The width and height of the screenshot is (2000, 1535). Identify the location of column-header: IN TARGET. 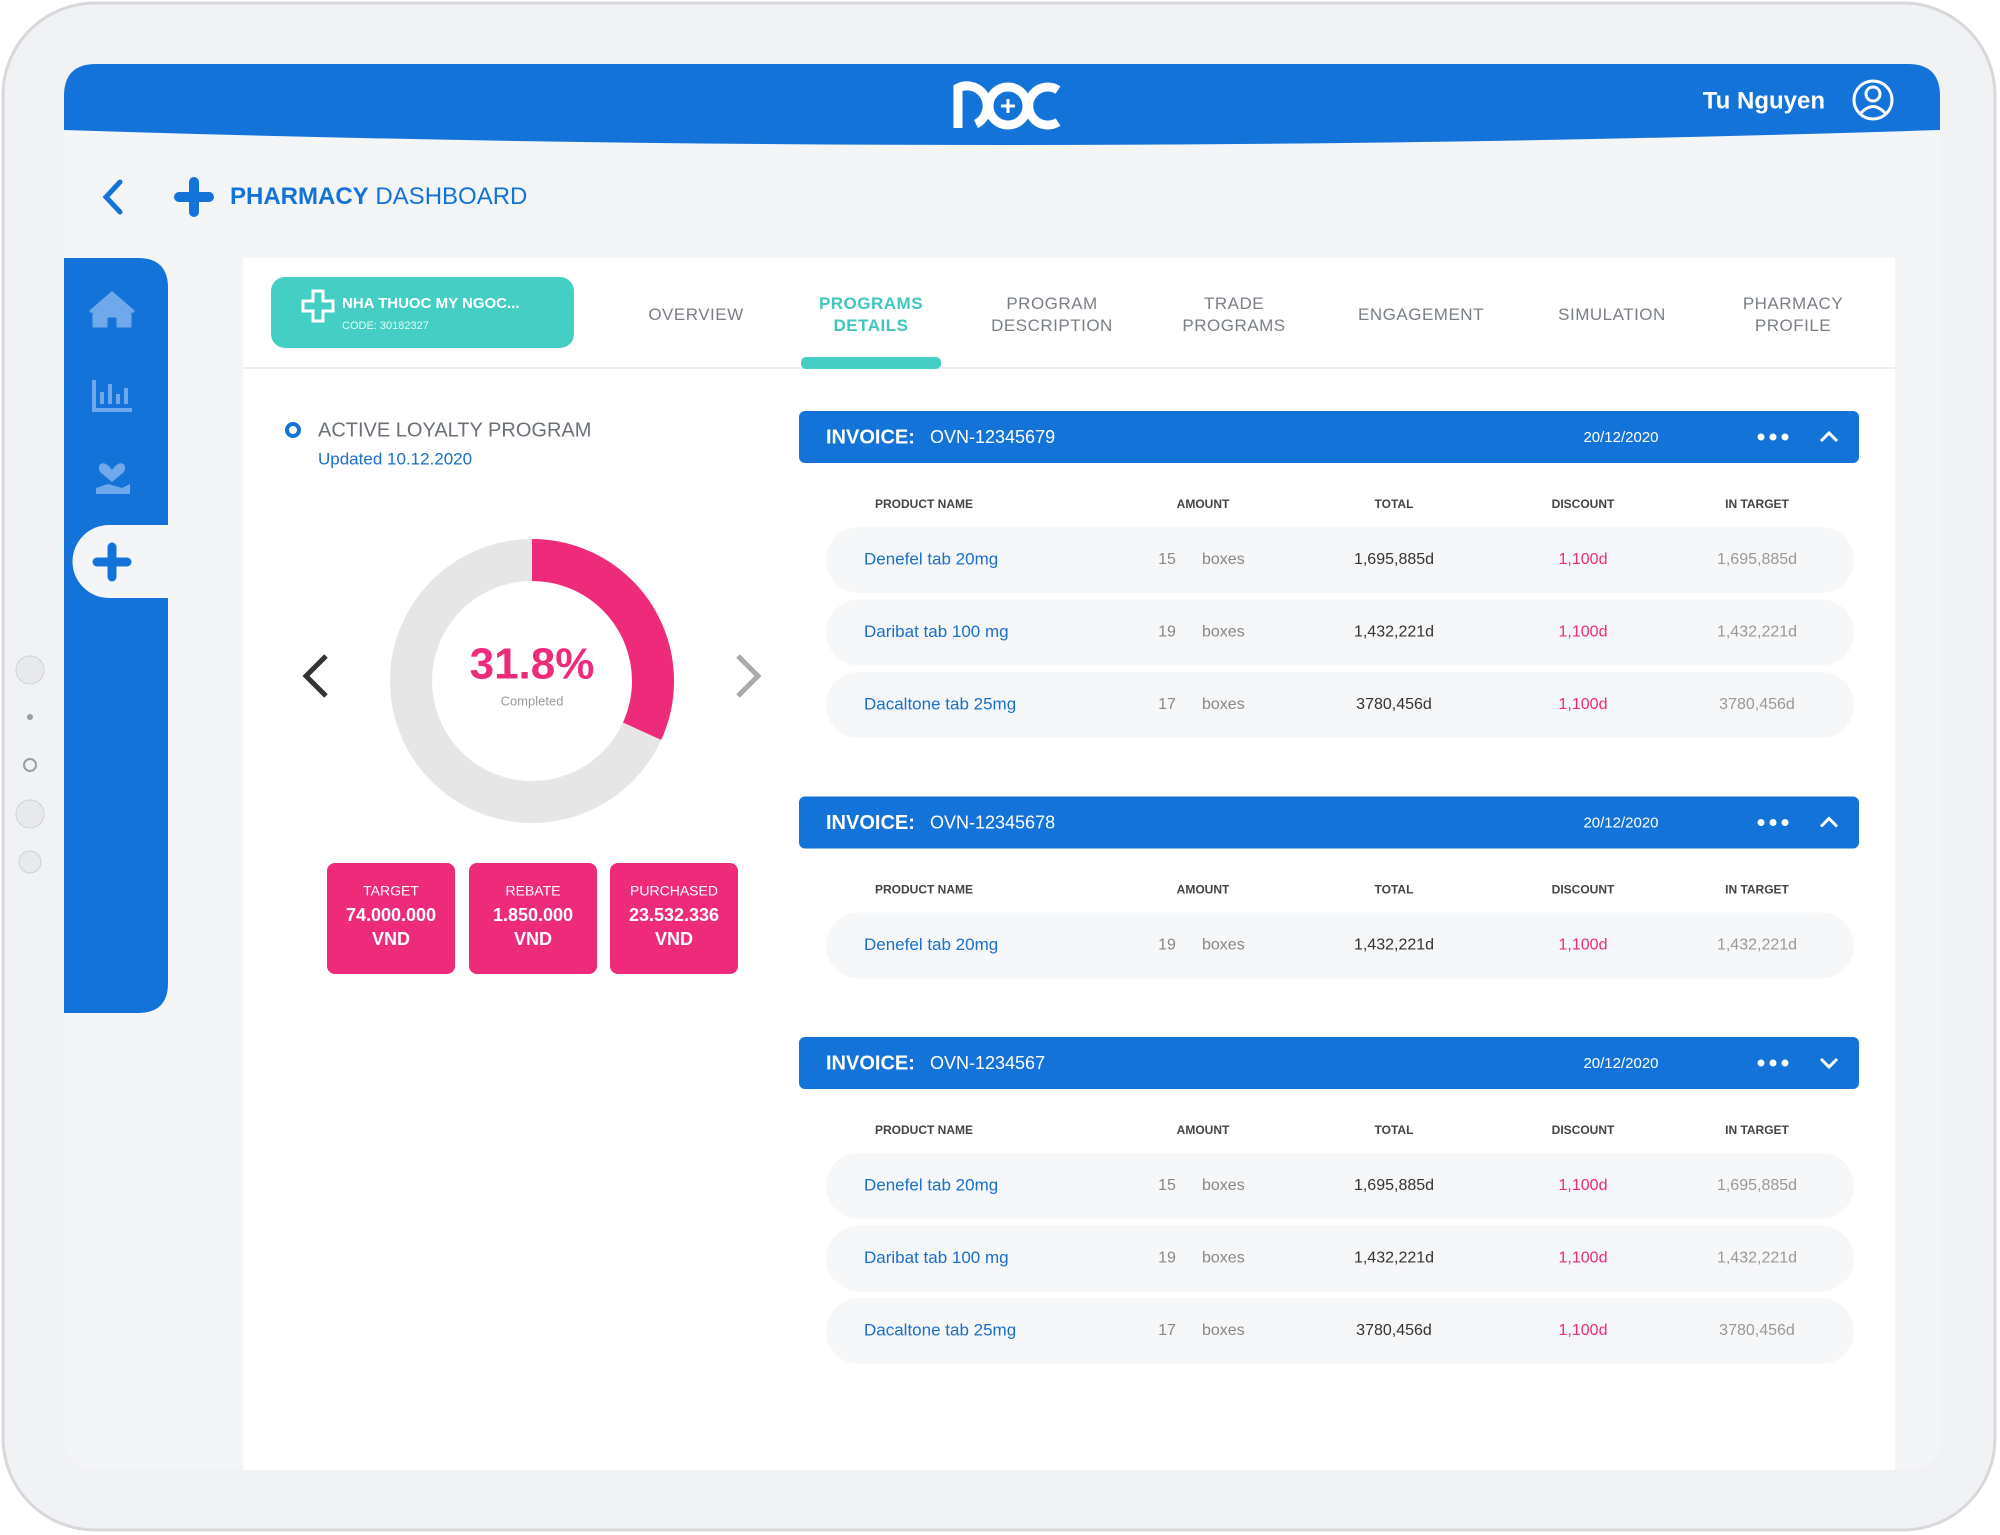
(1757, 890).